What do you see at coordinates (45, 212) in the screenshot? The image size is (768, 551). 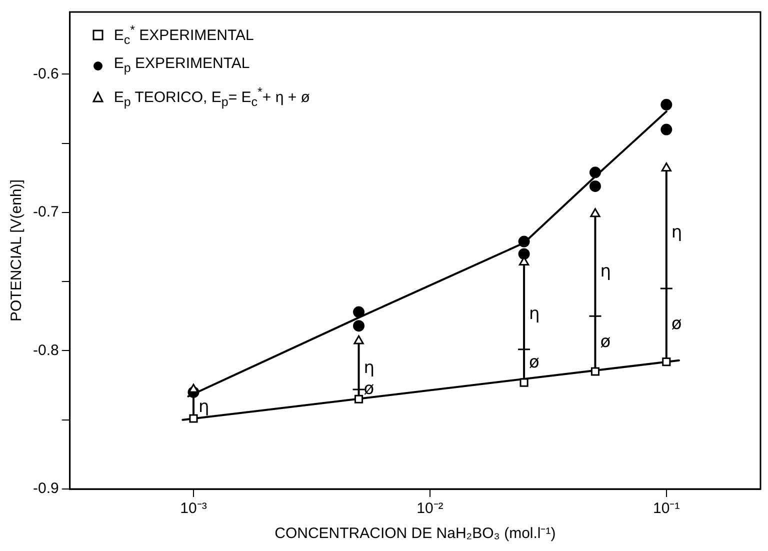 I see `y-tick-label: -0.7` at bounding box center [45, 212].